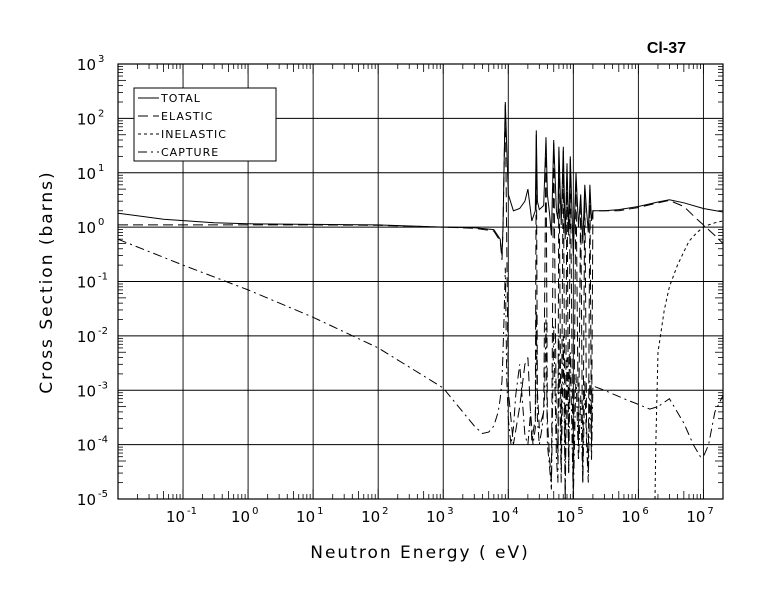 The image size is (780, 590). Describe the element at coordinates (450, 511) in the screenshot. I see `x-tick-exponent: 3` at that location.